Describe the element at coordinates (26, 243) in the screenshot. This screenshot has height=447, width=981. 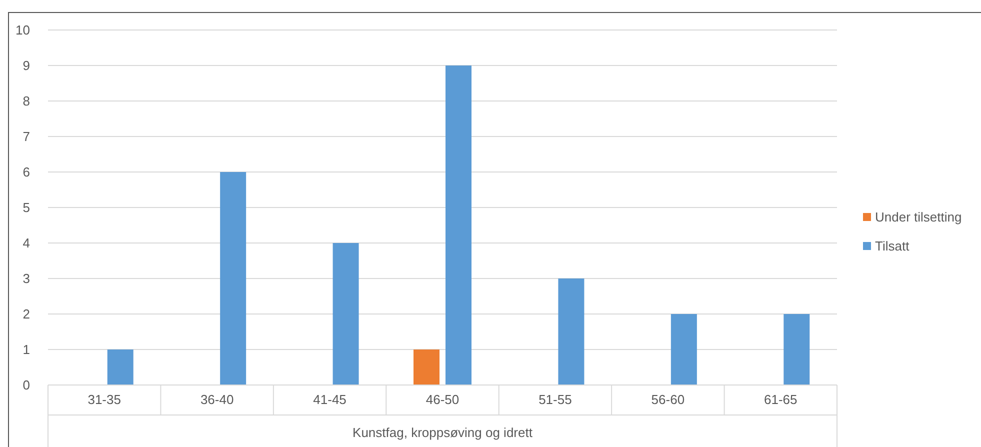
I see `y-tick-label: 4` at that location.